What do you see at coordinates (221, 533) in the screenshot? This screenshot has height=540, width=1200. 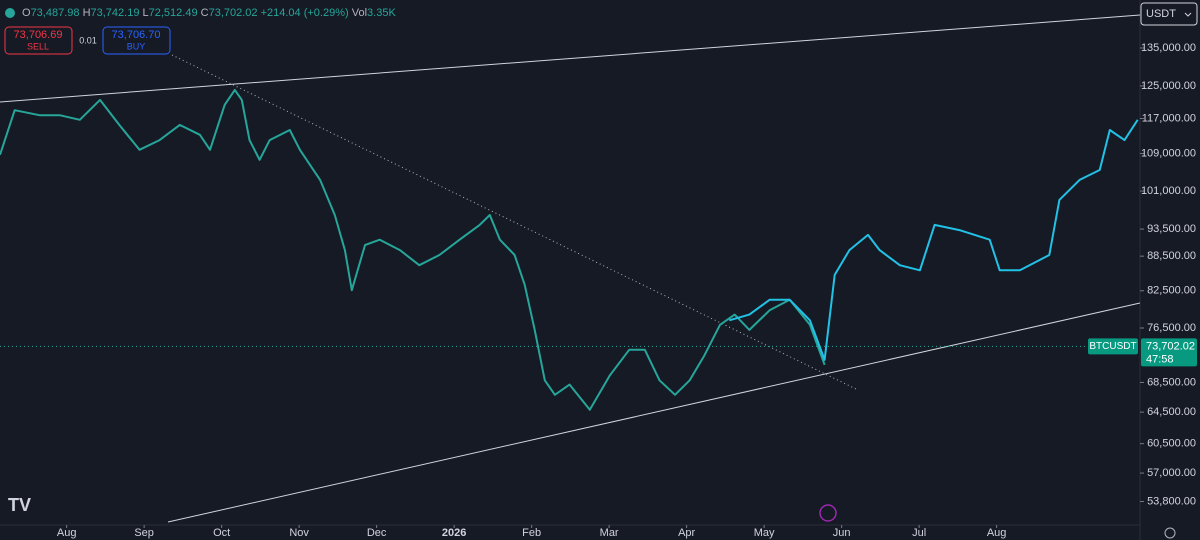 I see `x-tick-label: Oct` at bounding box center [221, 533].